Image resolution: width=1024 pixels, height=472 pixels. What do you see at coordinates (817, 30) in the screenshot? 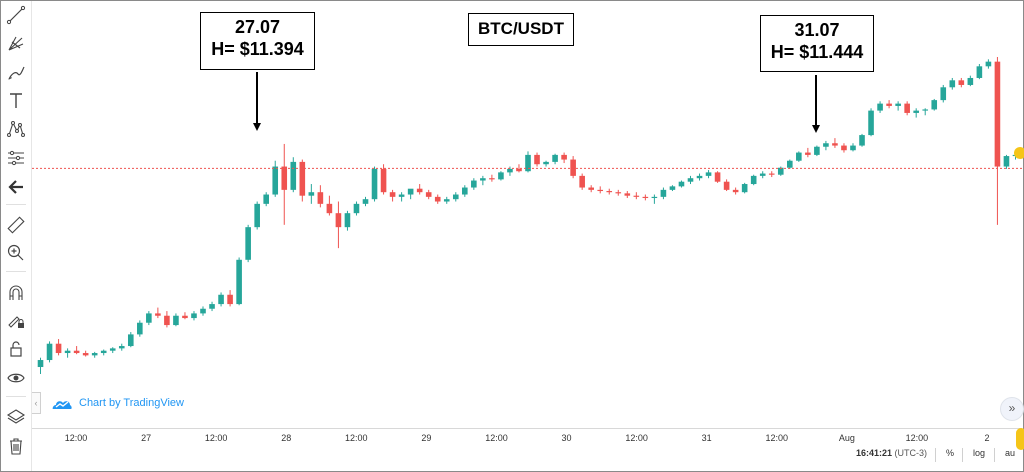
I see `callout-date: 31.07` at bounding box center [817, 30].